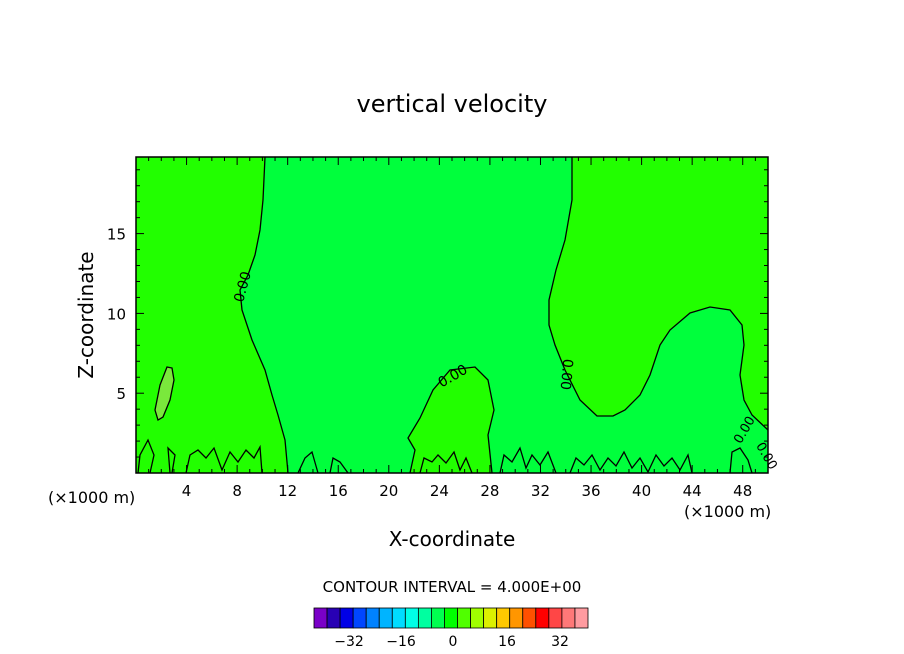  I want to click on y-tick-label: 10, so click(116, 314).